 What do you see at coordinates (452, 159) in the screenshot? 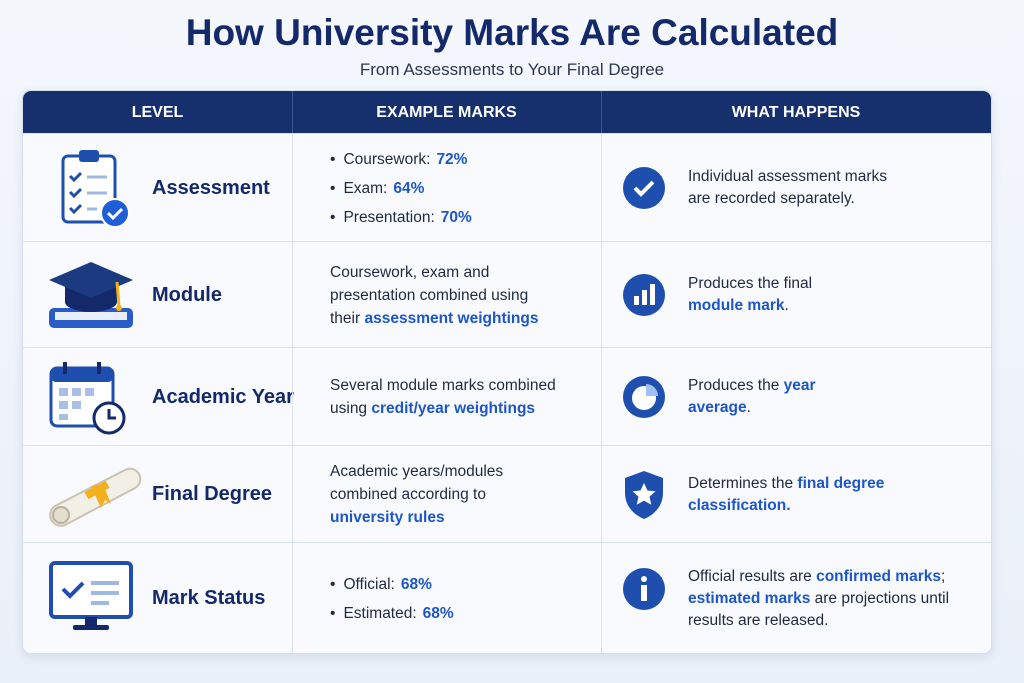
I see `mark-value: 72%` at bounding box center [452, 159].